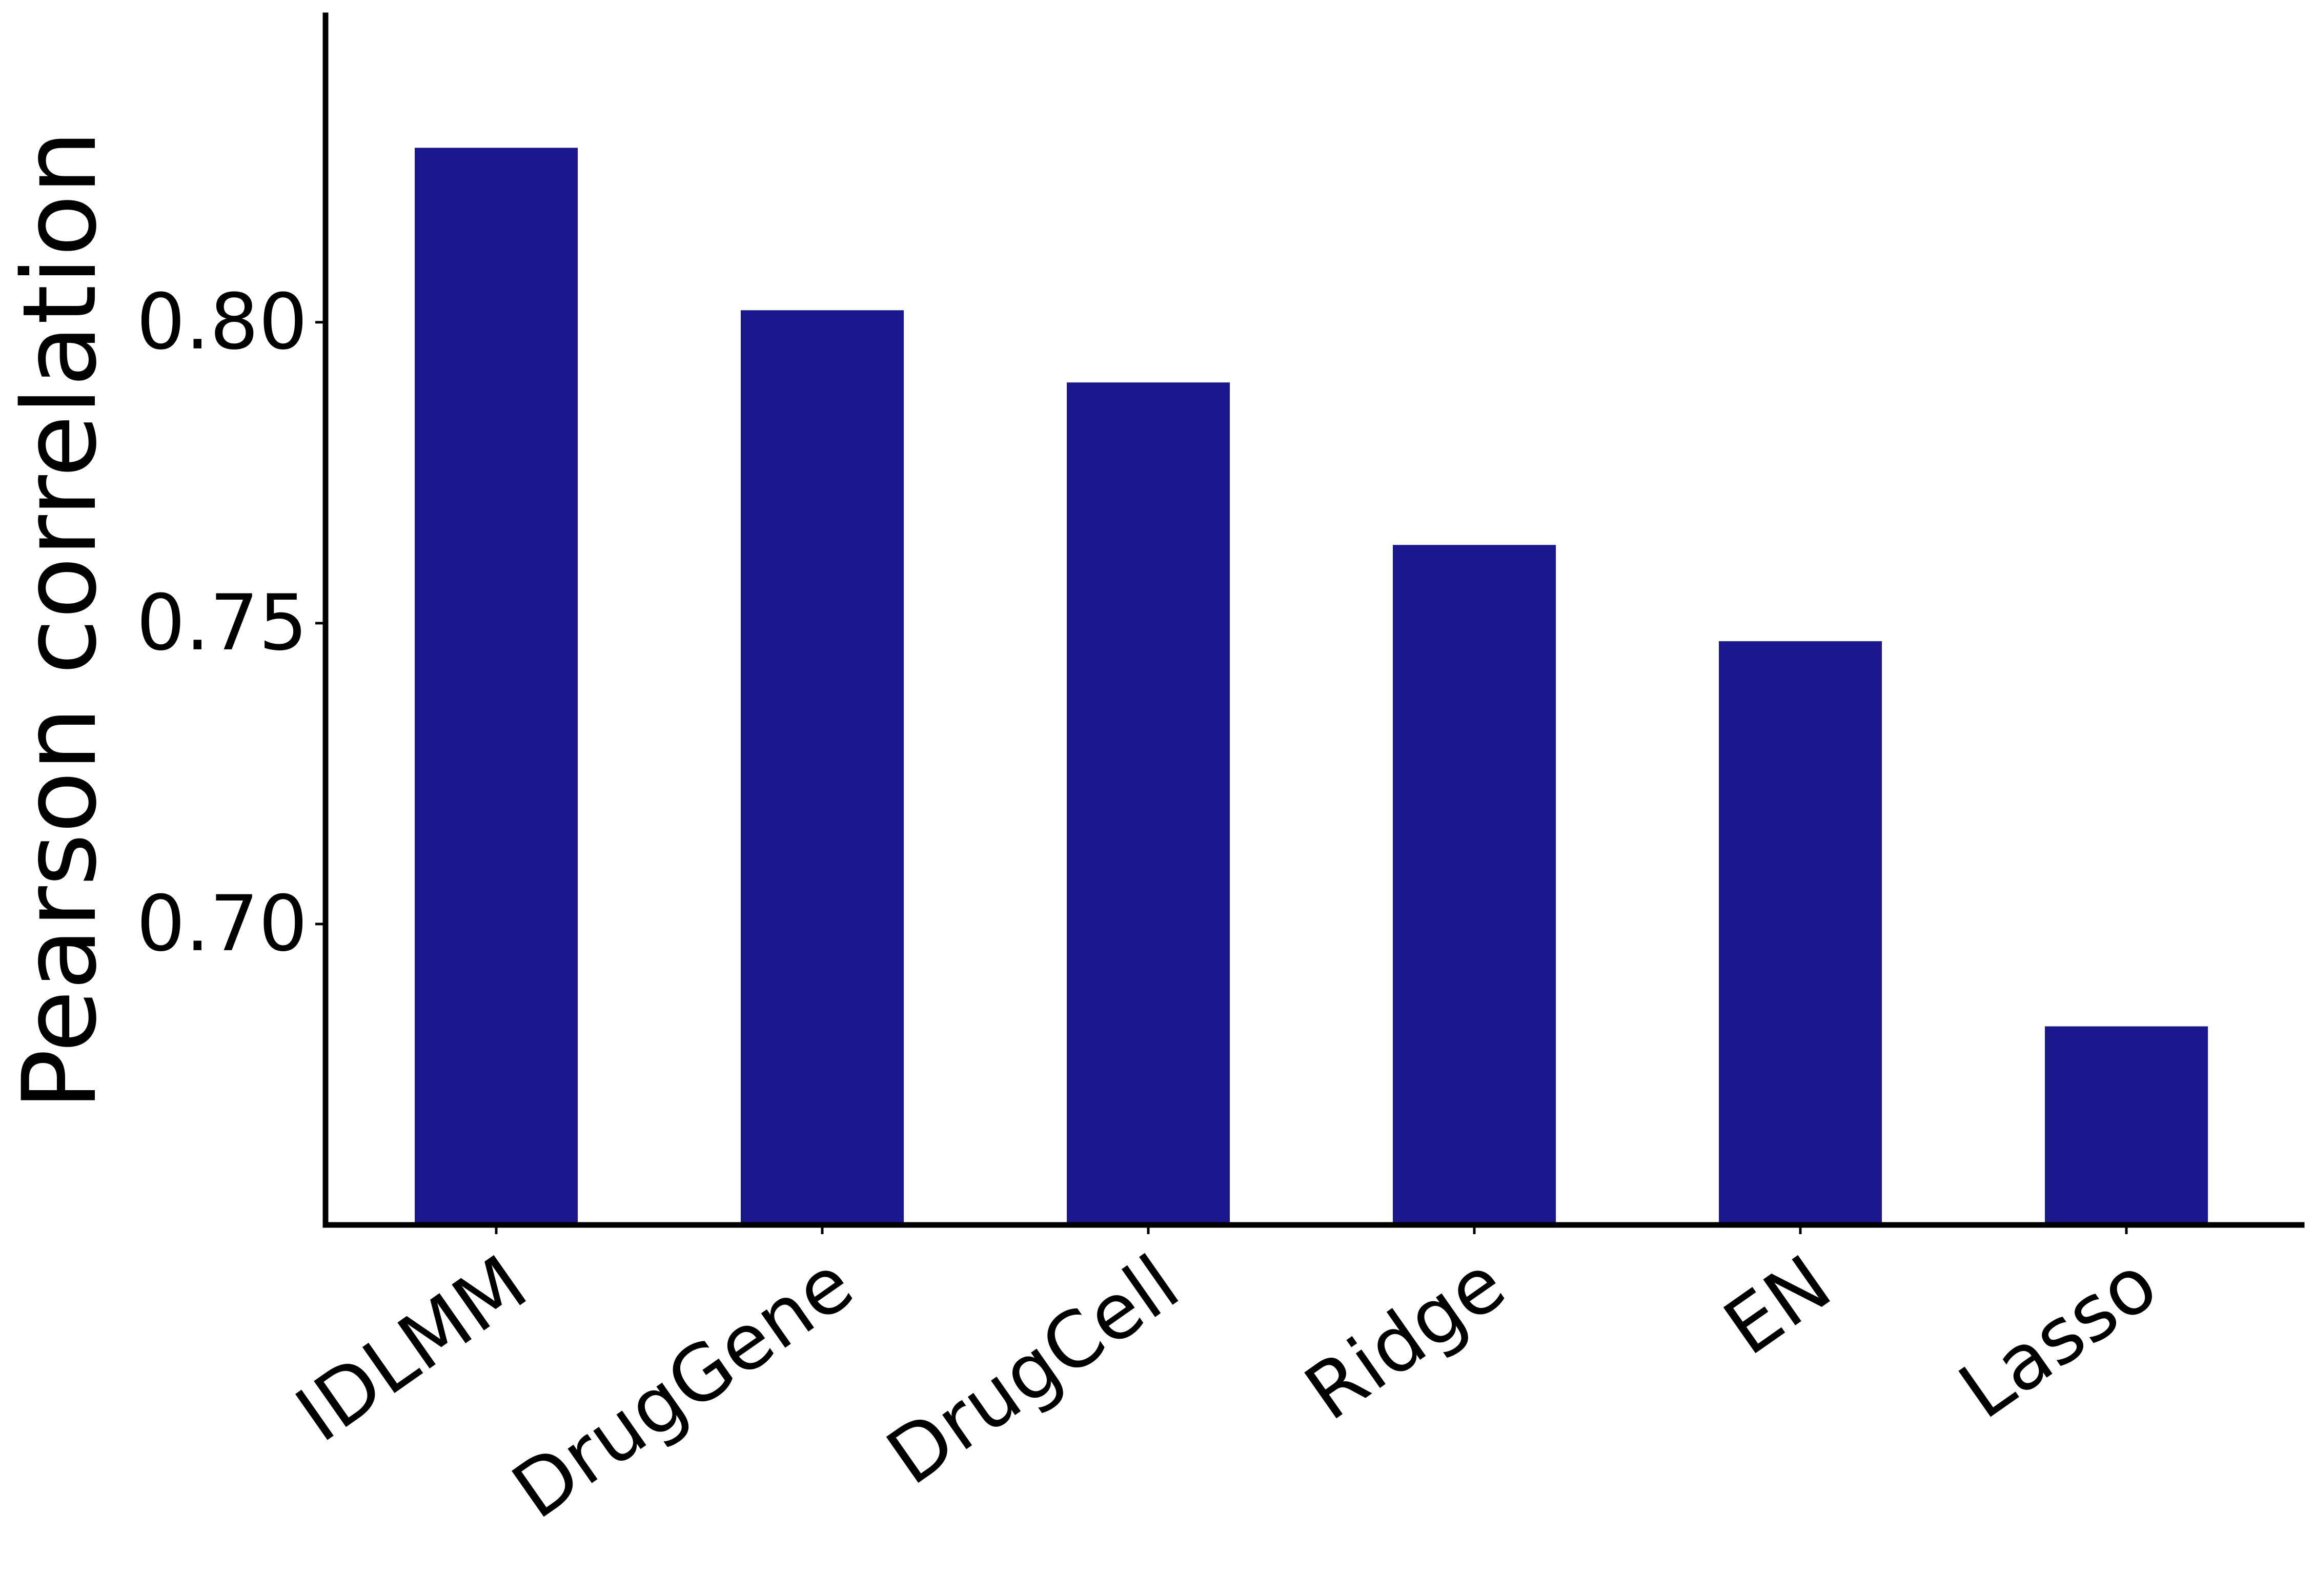 This screenshot has height=1596, width=2314. I want to click on x-tick-label: DrugCell, so click(1032, 1370).